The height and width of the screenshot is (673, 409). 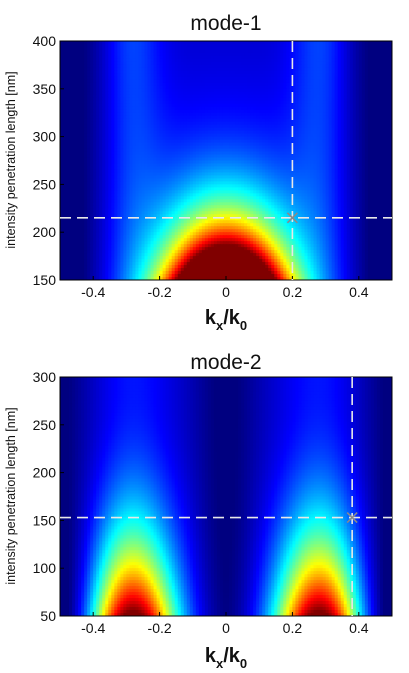 I want to click on y-tick-label: 350, so click(x=45, y=89).